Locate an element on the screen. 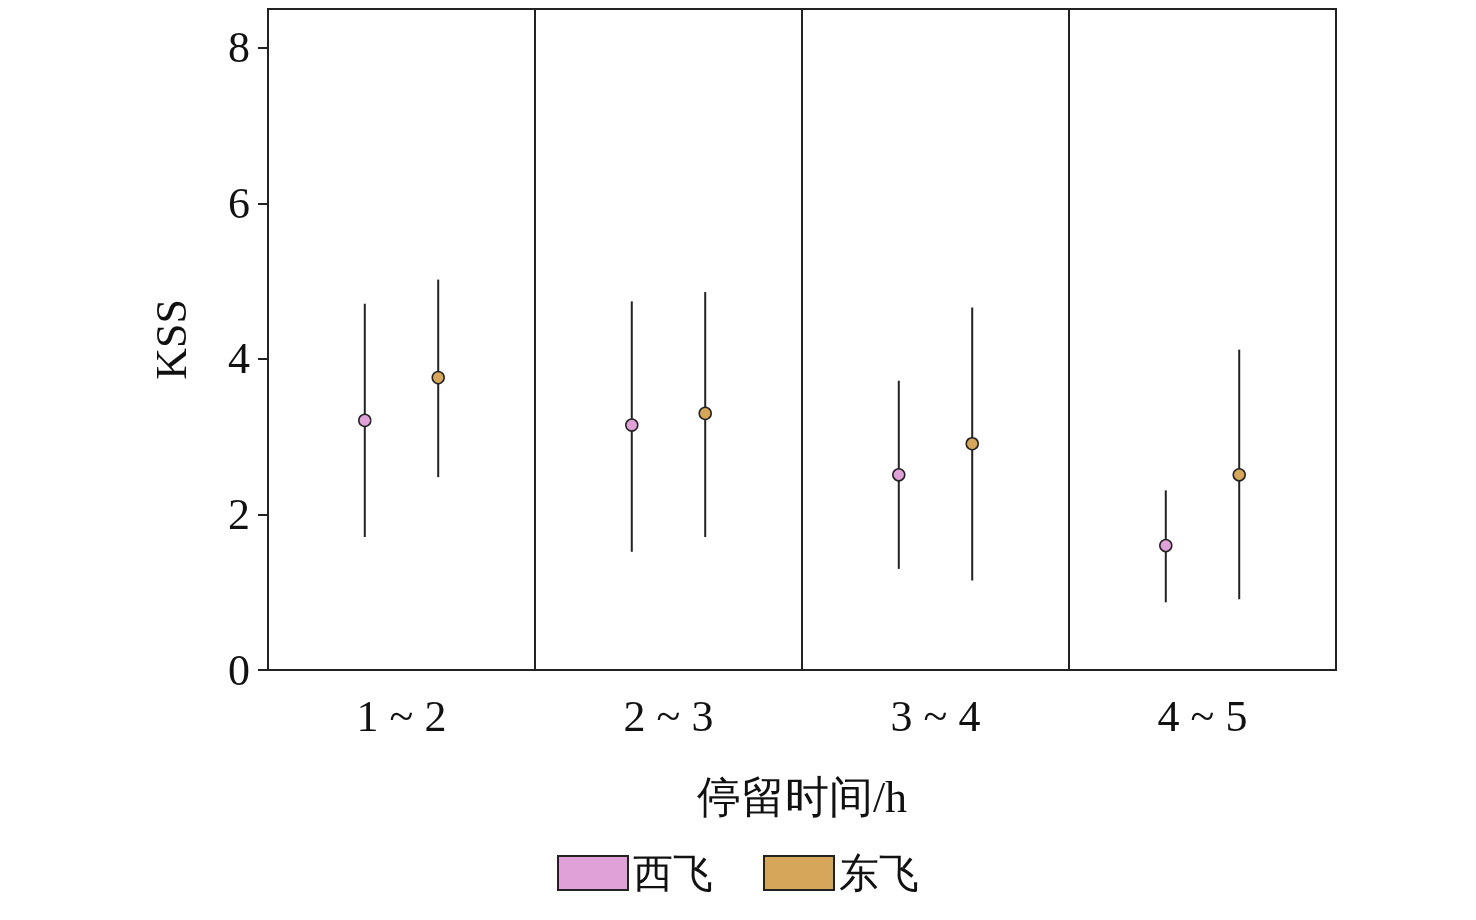 This screenshot has height=920, width=1476. y-tick-label: 0 is located at coordinates (239, 670).